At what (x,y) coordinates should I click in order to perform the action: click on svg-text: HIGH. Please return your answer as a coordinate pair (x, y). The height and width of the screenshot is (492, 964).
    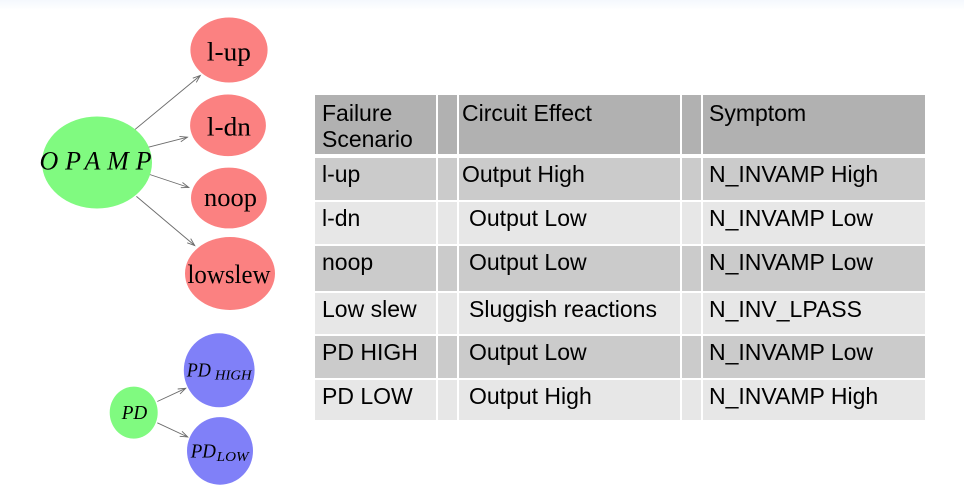
    Looking at the image, I should click on (233, 376).